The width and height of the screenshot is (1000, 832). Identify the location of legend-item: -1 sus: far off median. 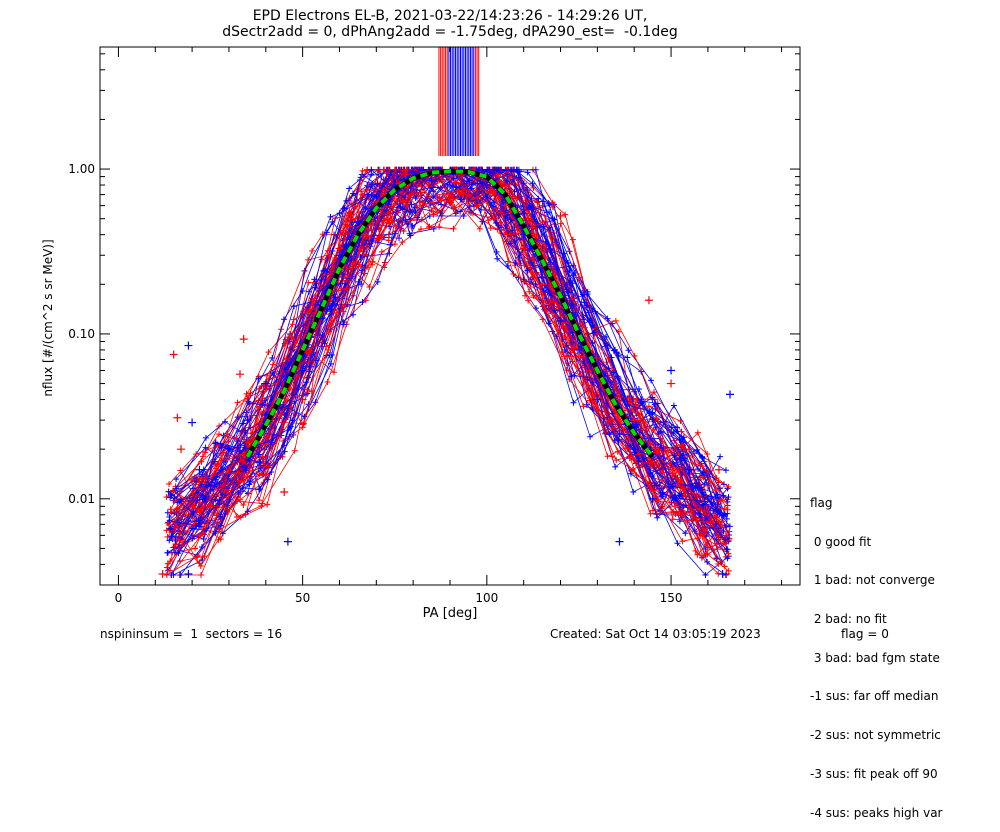
(874, 696).